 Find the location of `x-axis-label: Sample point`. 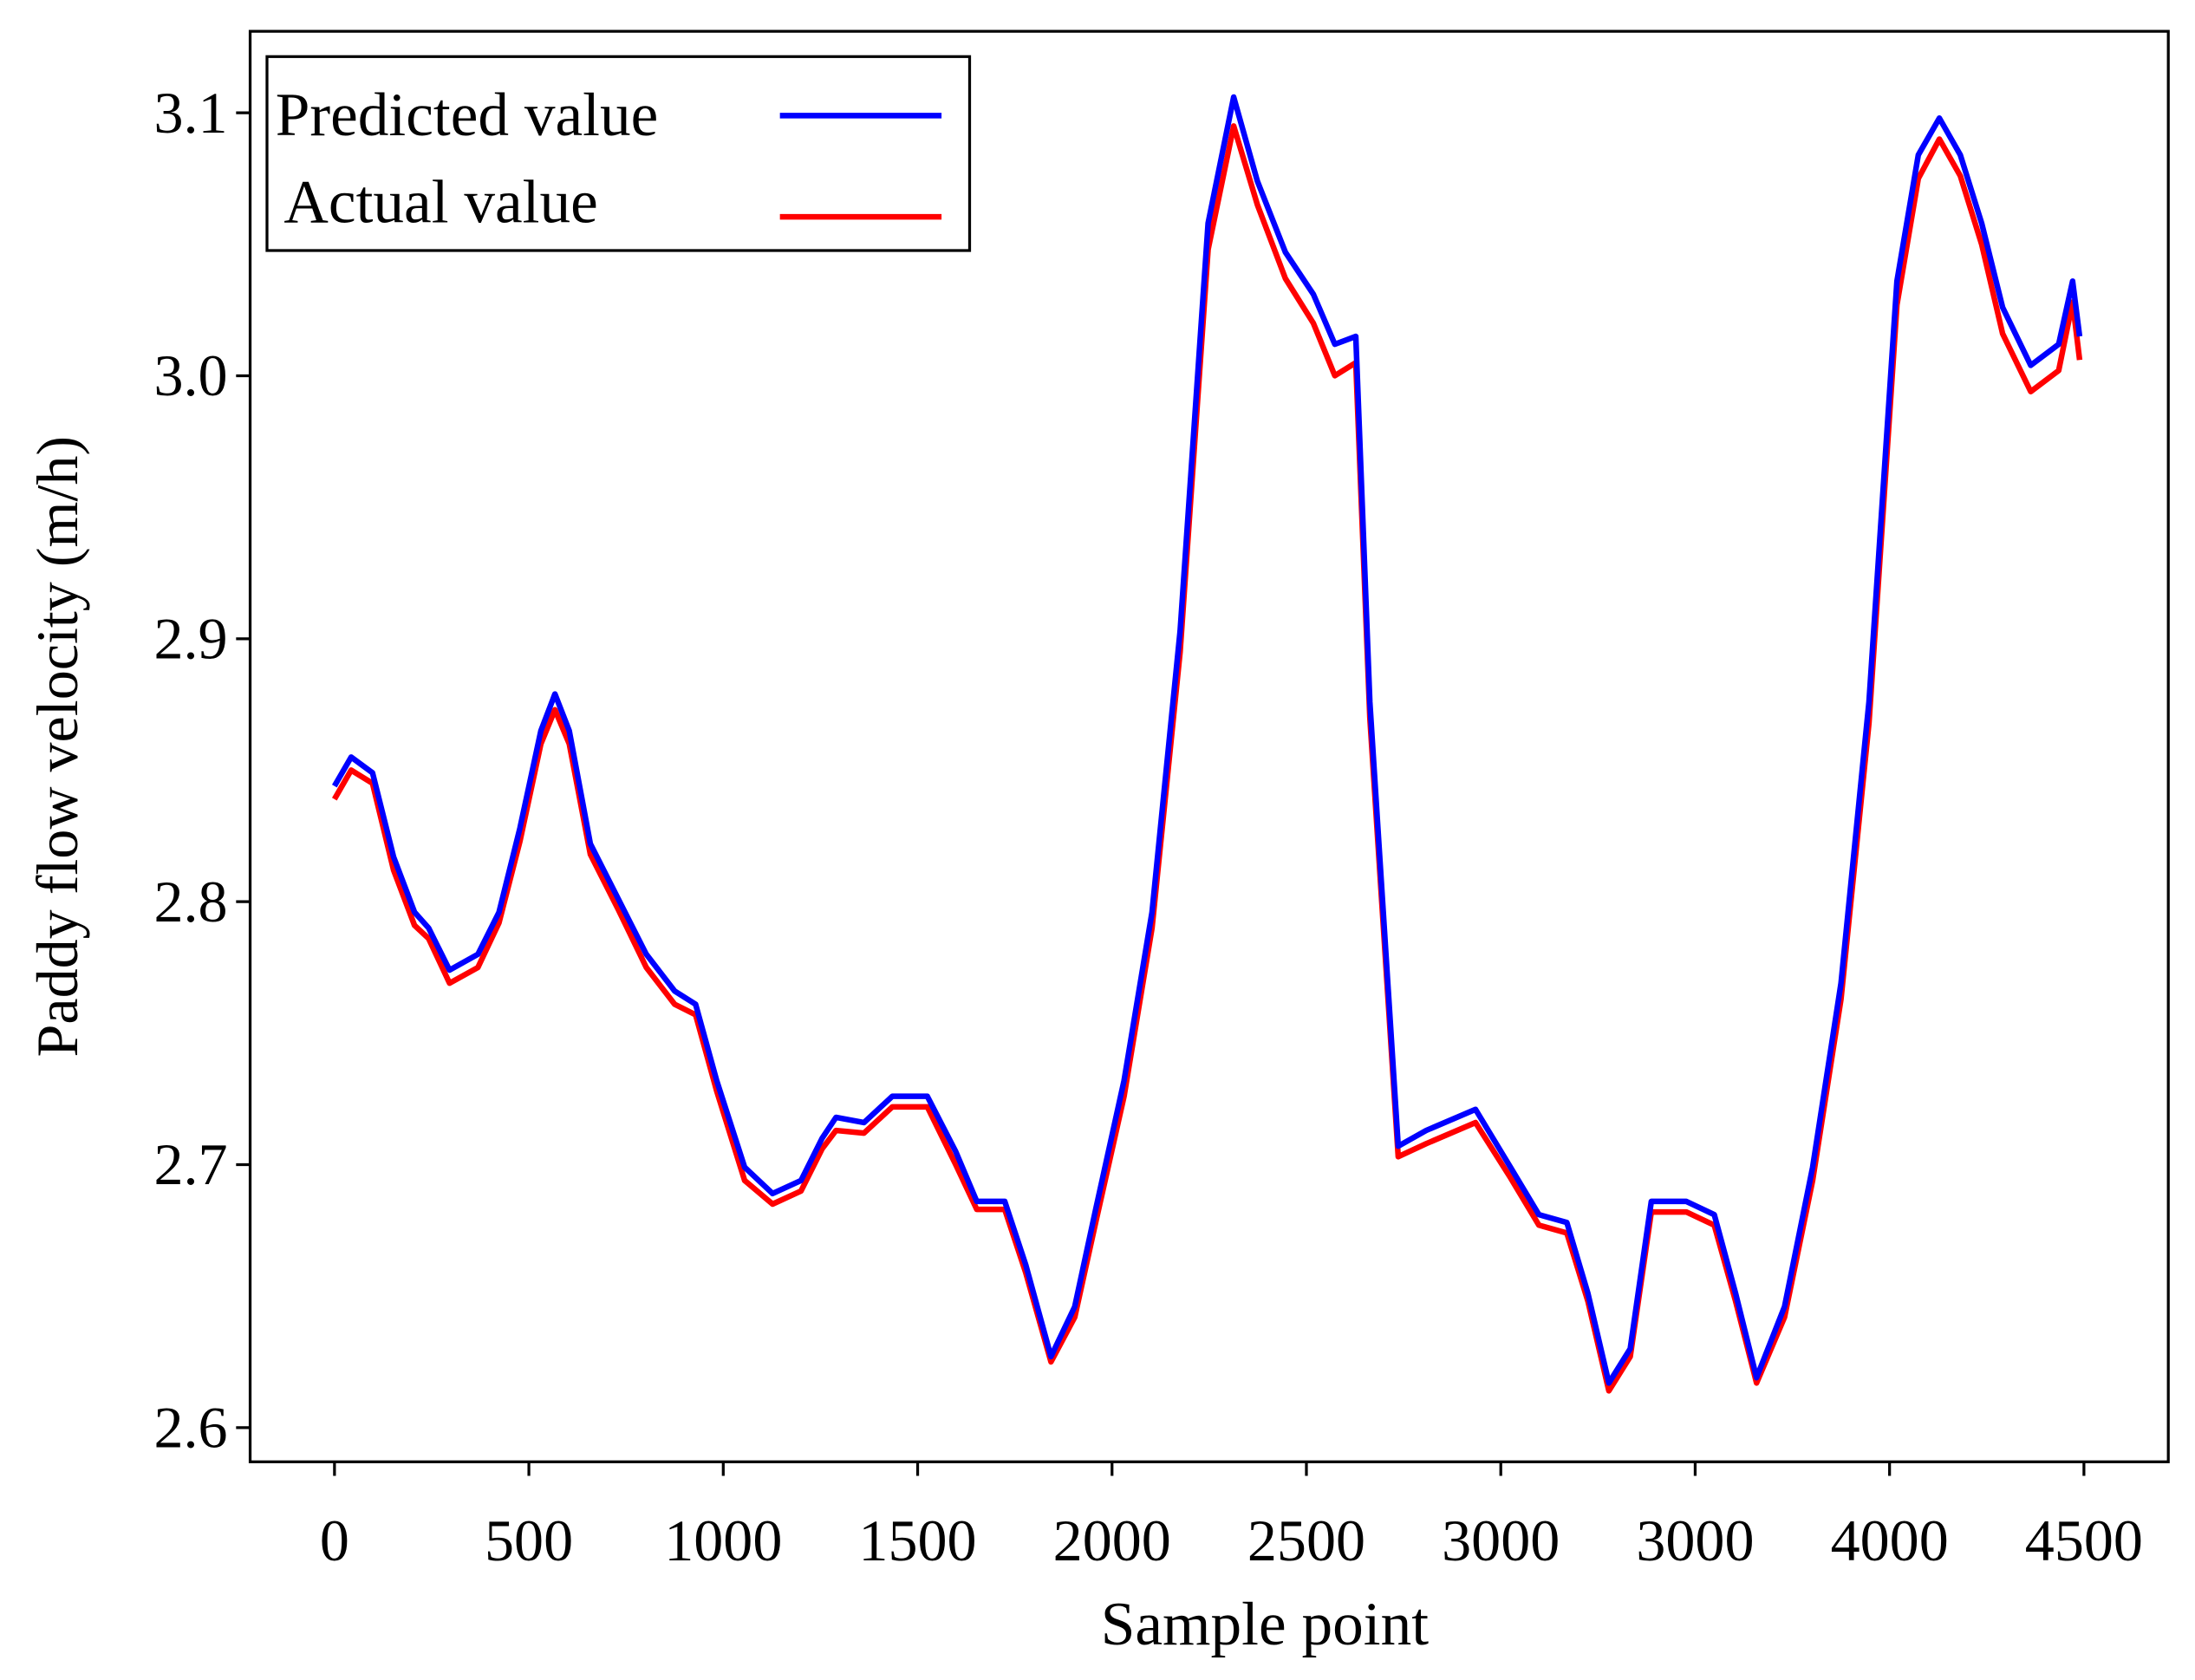

x-axis-label: Sample point is located at coordinates (1265, 1624).